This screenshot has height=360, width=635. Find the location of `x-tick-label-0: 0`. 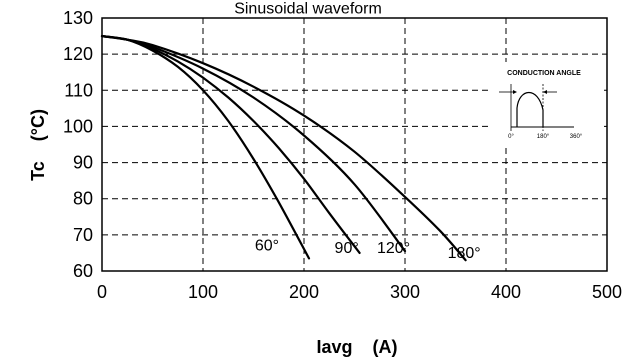

x-tick-label-0: 0 is located at coordinates (102, 292).